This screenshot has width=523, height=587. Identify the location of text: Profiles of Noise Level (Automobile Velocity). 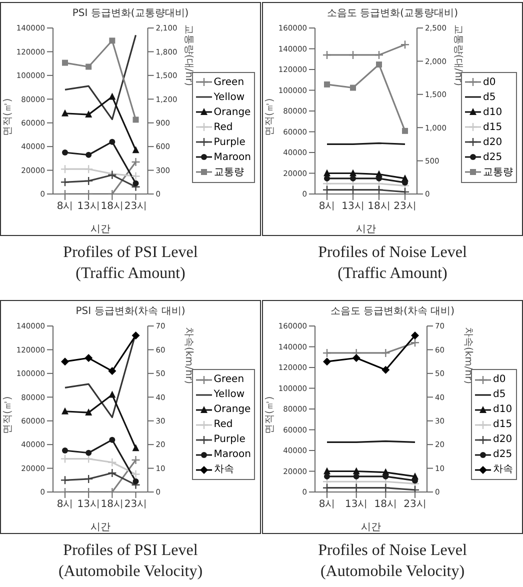
(392, 561).